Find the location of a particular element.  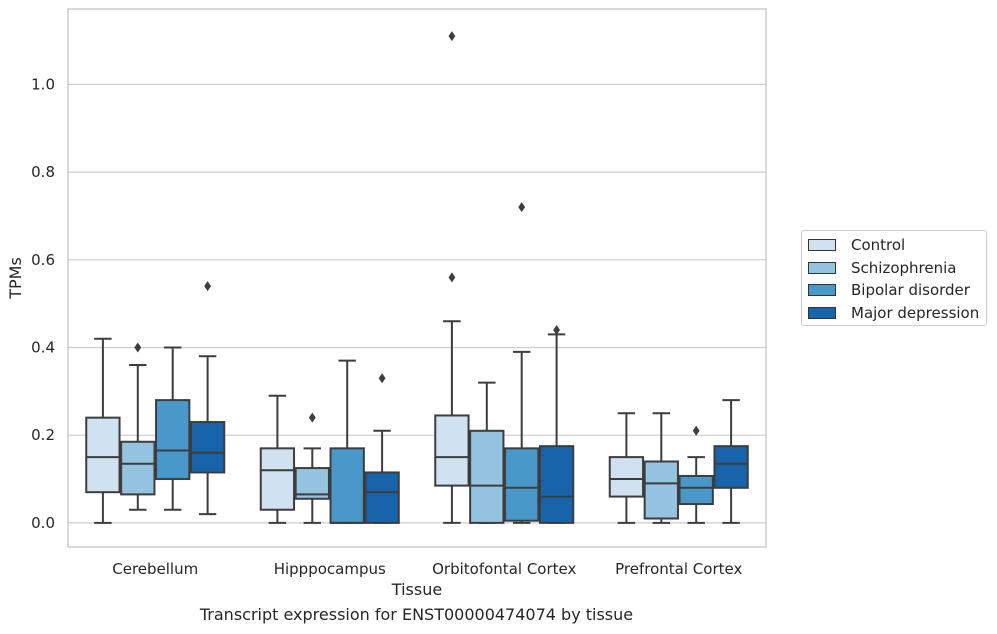

y-tick-label: 0.6 is located at coordinates (43, 260).